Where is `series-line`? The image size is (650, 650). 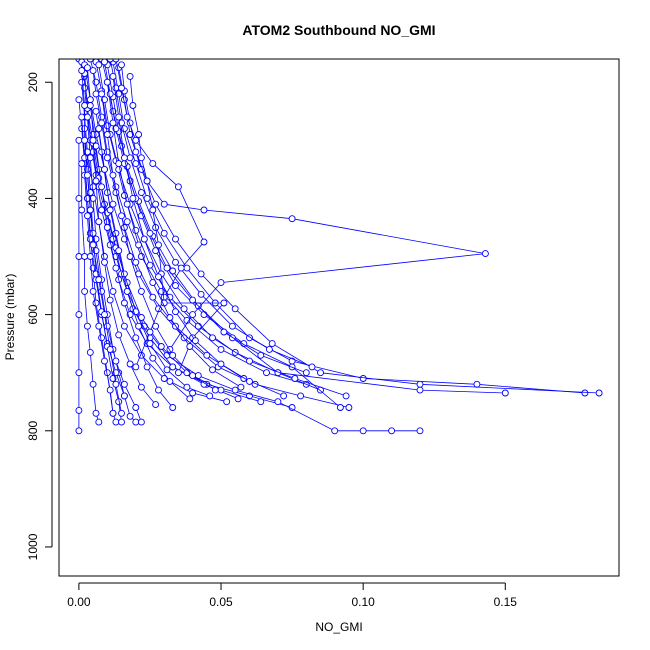
series-line is located at coordinates (174, 235).